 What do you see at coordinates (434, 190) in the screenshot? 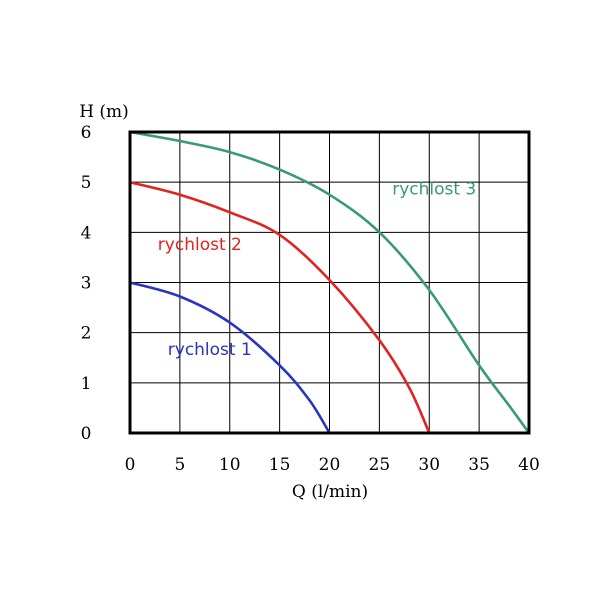
I see `series-label-3: rychlost 3` at bounding box center [434, 190].